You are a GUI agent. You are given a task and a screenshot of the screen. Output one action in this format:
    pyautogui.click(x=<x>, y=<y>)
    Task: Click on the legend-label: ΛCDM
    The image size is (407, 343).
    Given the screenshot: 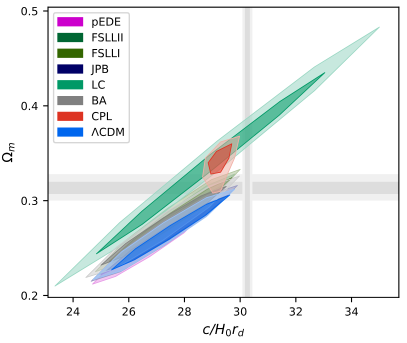 What is the action you would take?
    pyautogui.click(x=107, y=132)
    